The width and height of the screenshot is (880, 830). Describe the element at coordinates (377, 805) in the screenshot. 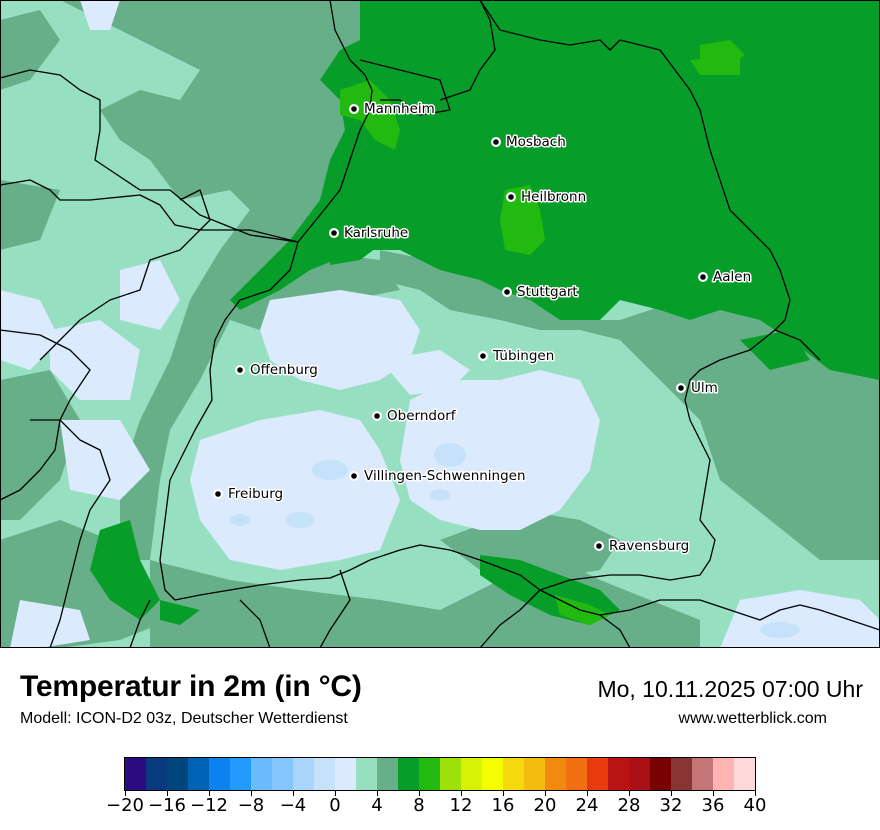

I see `colorbar-tick-label: 4` at that location.